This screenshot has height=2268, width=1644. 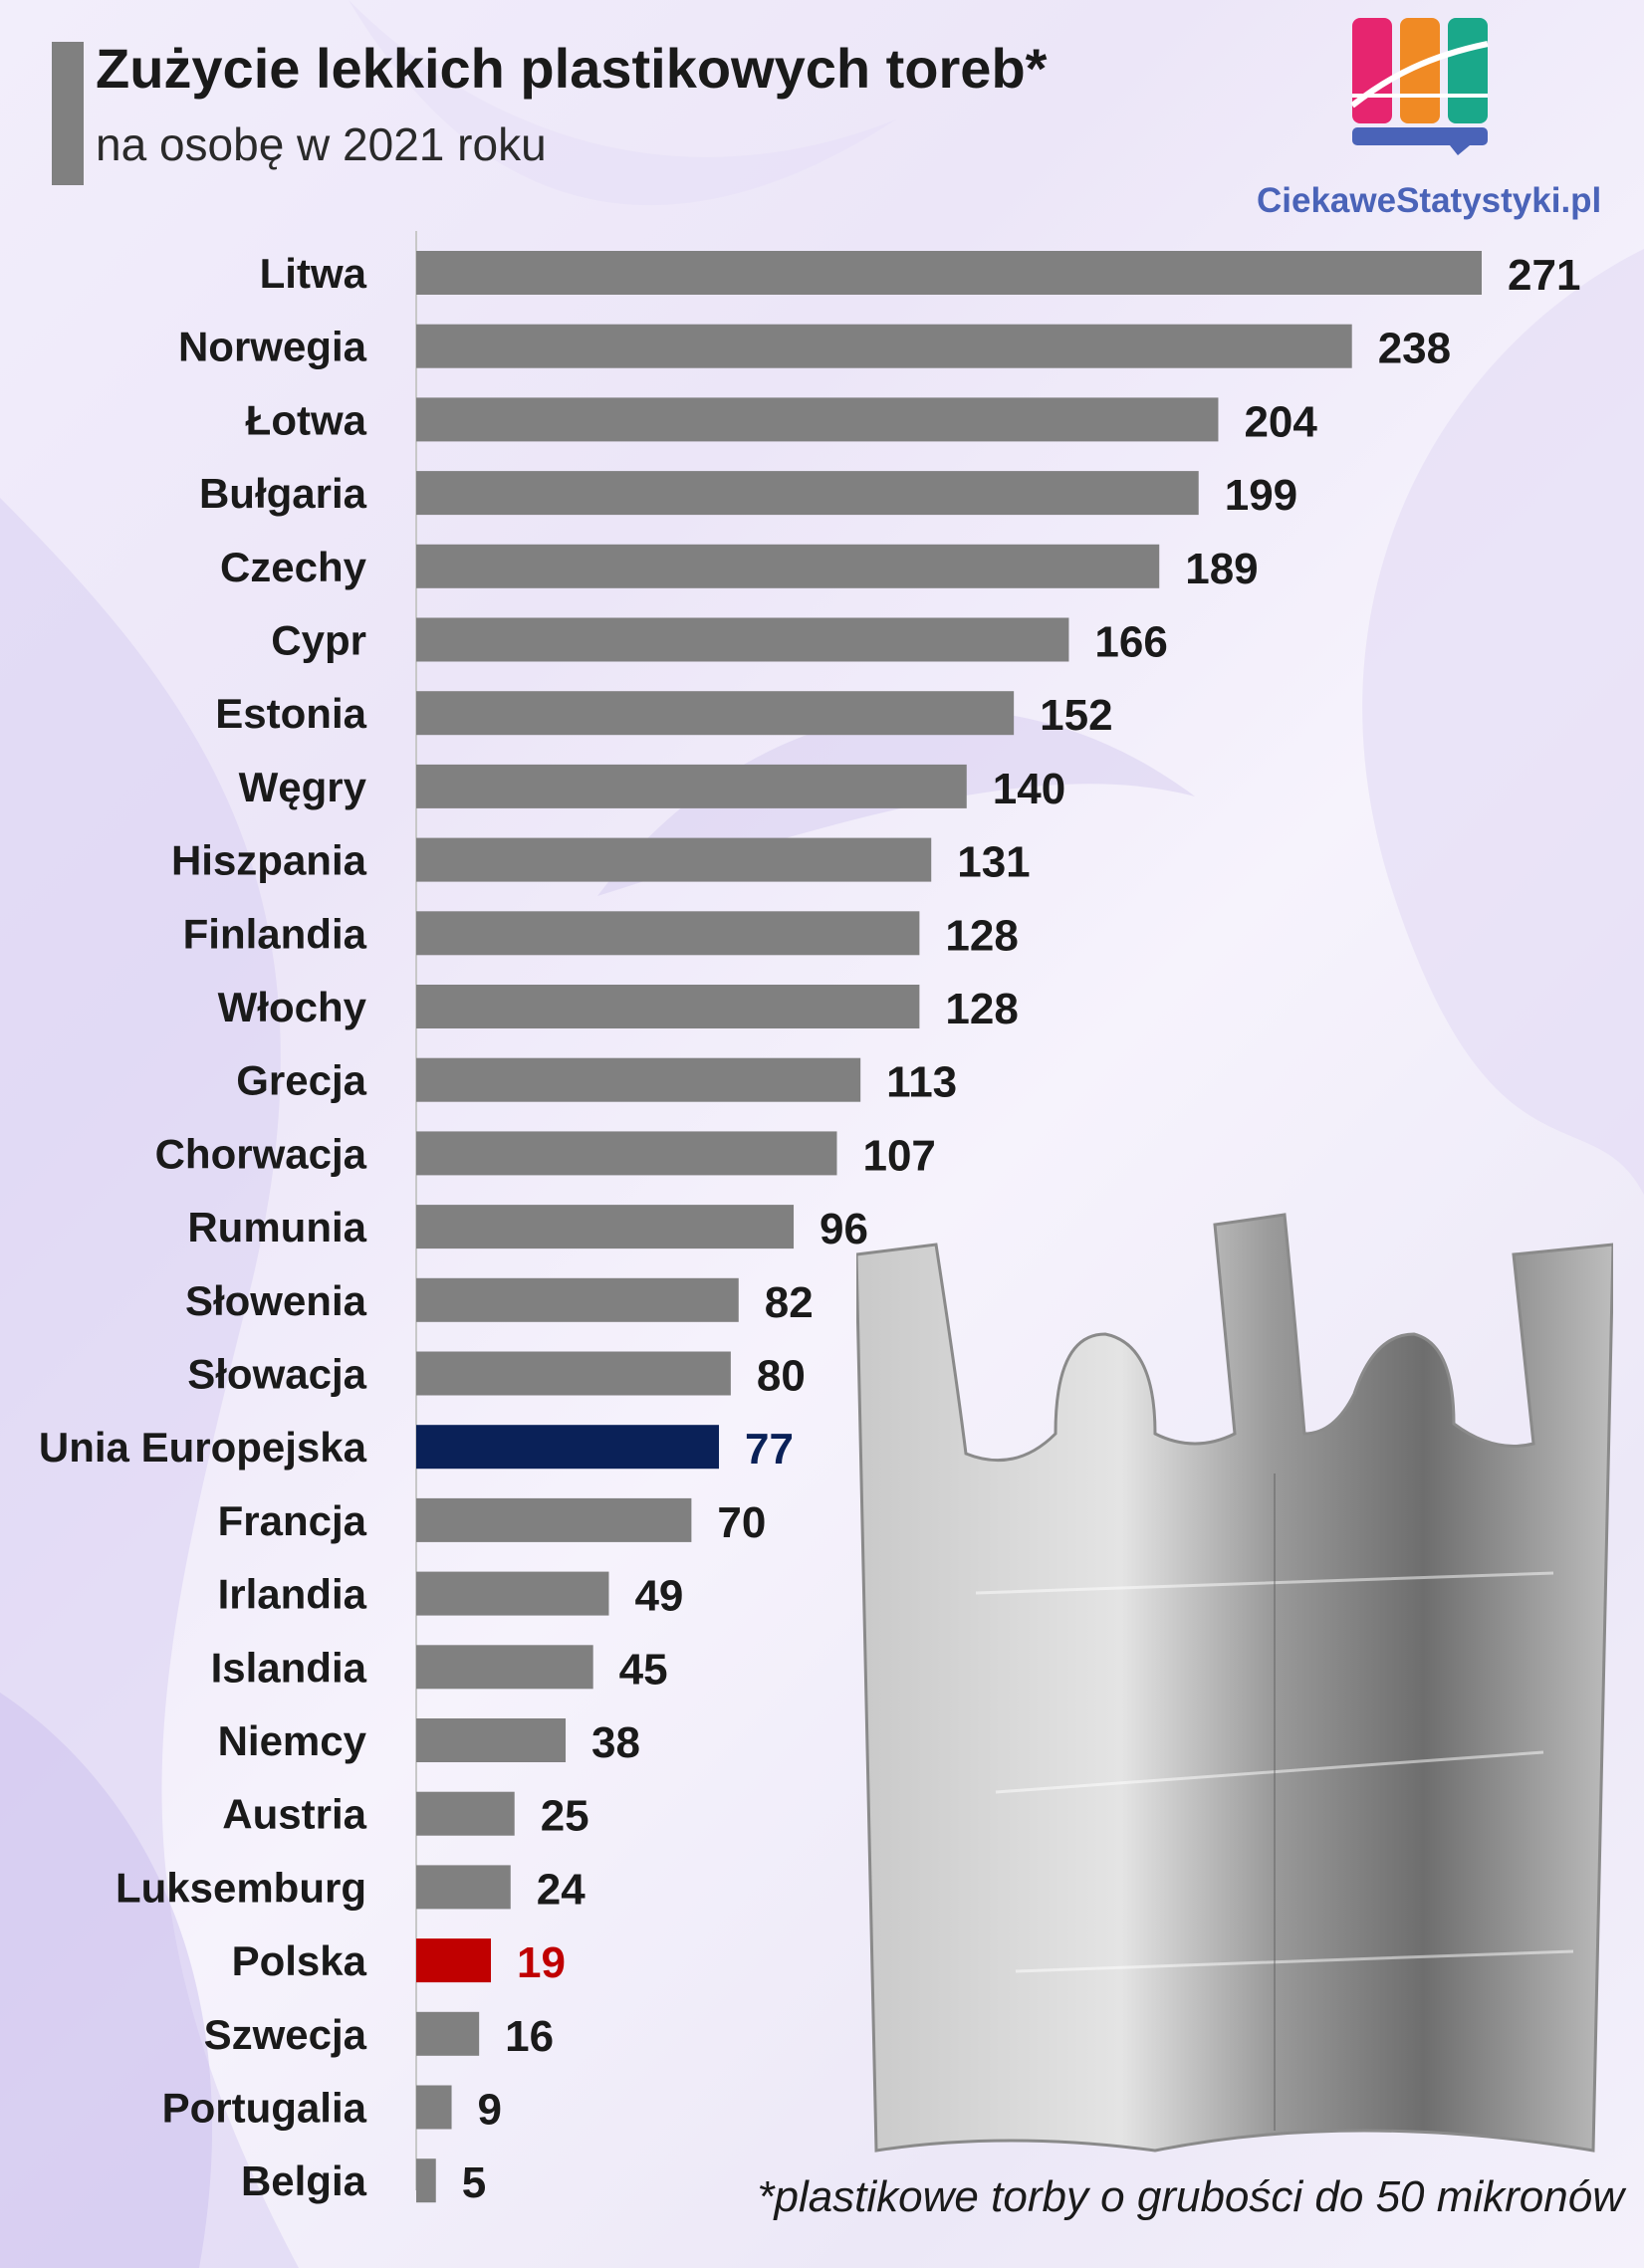 What do you see at coordinates (615, 1742) in the screenshot?
I see `data-label: 38` at bounding box center [615, 1742].